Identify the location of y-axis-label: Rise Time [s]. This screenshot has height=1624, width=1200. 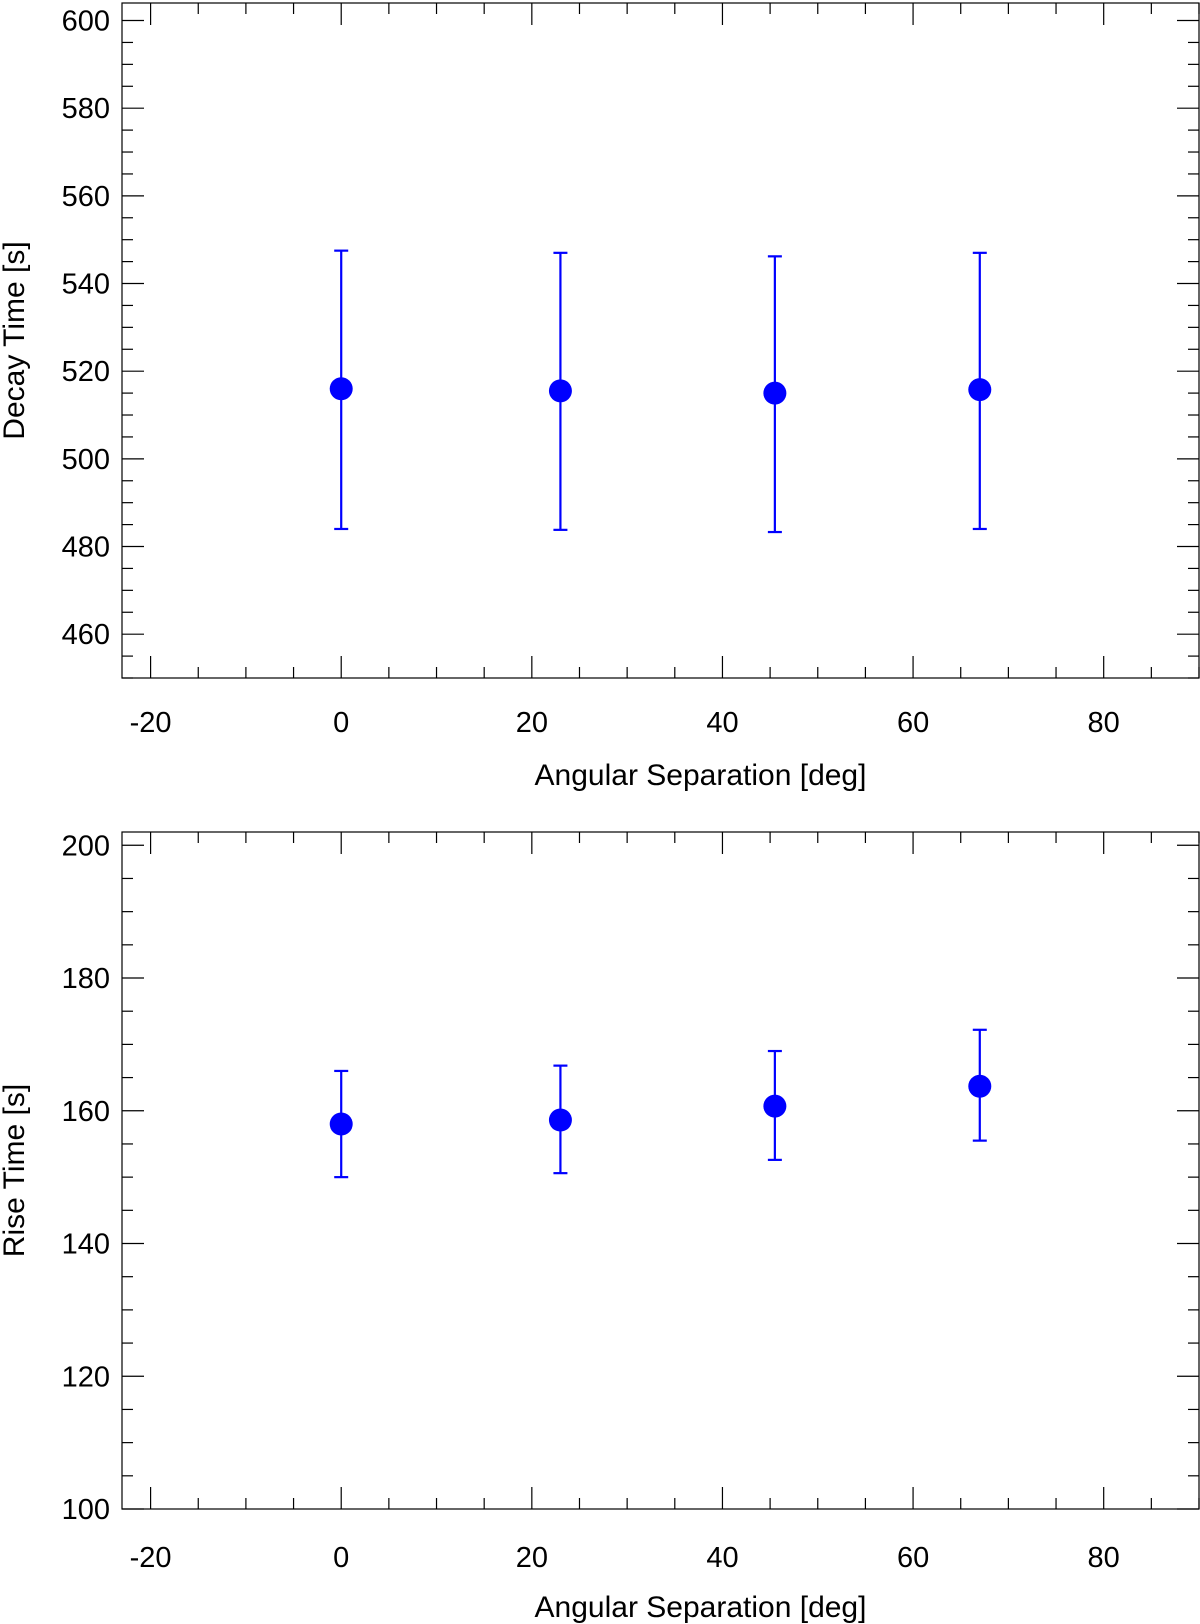
(15, 1170).